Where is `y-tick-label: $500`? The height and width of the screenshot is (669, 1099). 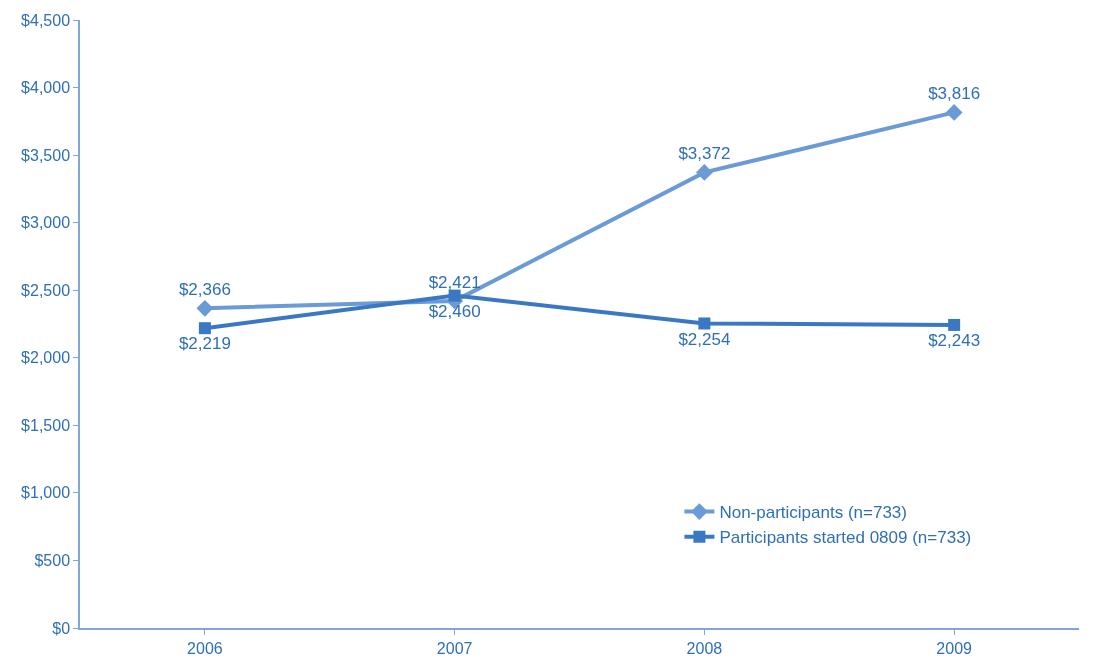
y-tick-label: $500 is located at coordinates (52, 561).